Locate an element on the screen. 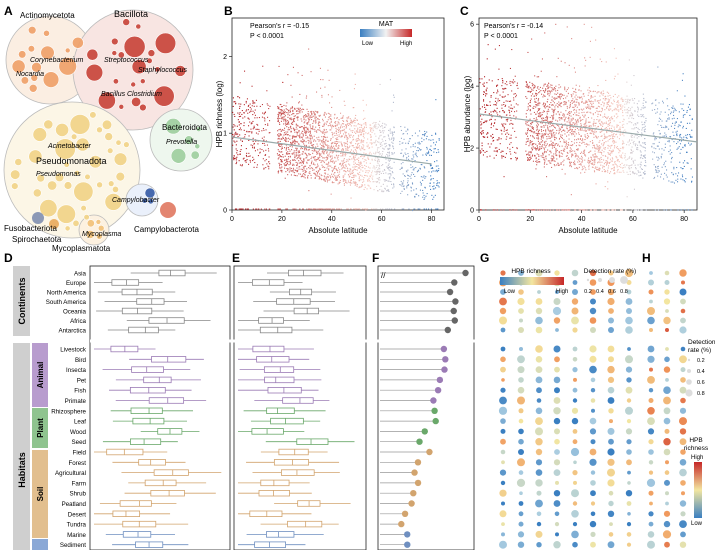 Image resolution: width=715 pixels, height=550 pixels. x-axis-label-b: Absolute latitude is located at coordinates (338, 230).